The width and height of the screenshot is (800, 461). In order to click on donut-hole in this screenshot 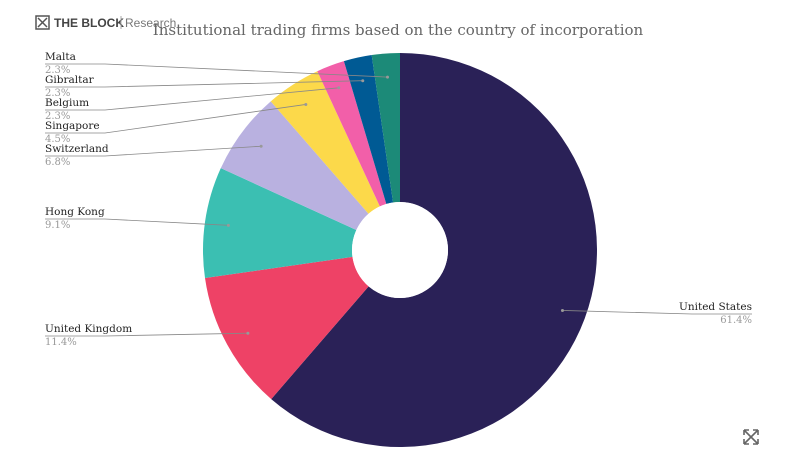, I will do `click(400, 250)`.